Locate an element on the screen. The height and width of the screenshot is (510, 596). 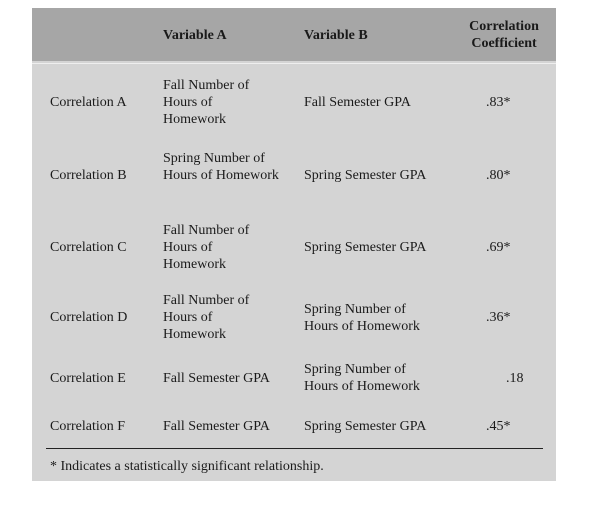
header-coefficient-line1: Correlation is located at coordinates (504, 26).